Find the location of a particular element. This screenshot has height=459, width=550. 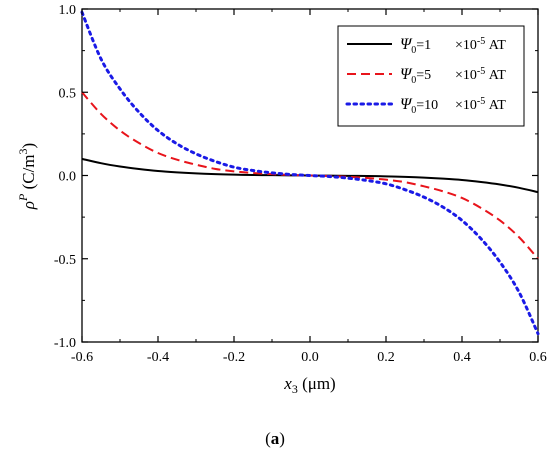

legend-value: =5 is located at coordinates (423, 75).